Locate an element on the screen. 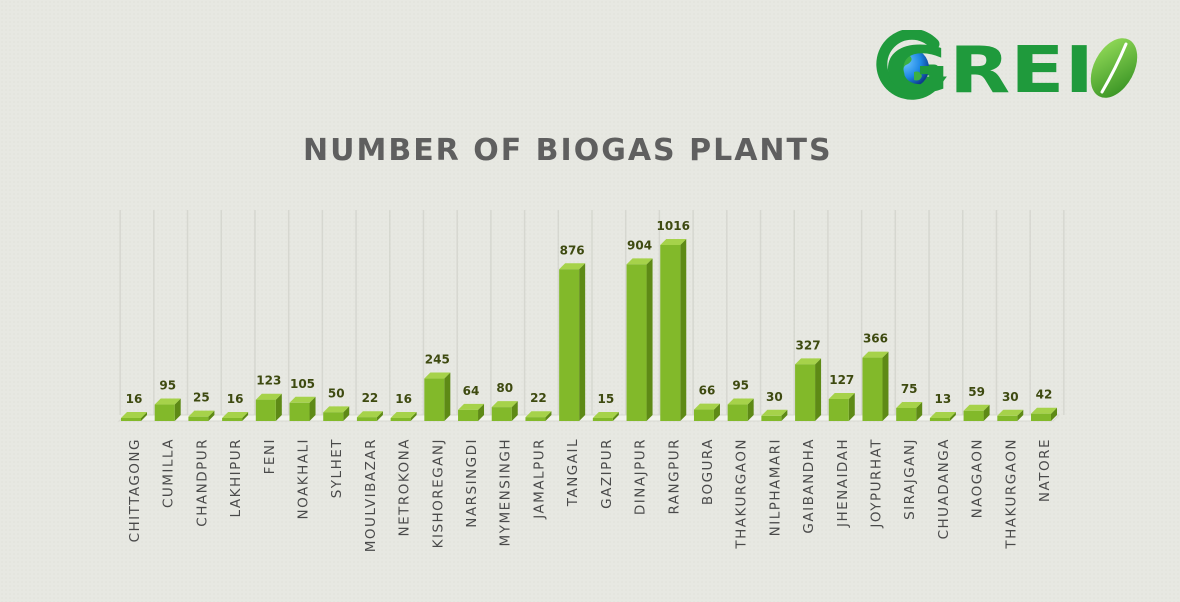 This screenshot has height=602, width=1180. category-label: JOYPURHAT is located at coordinates (876, 483).